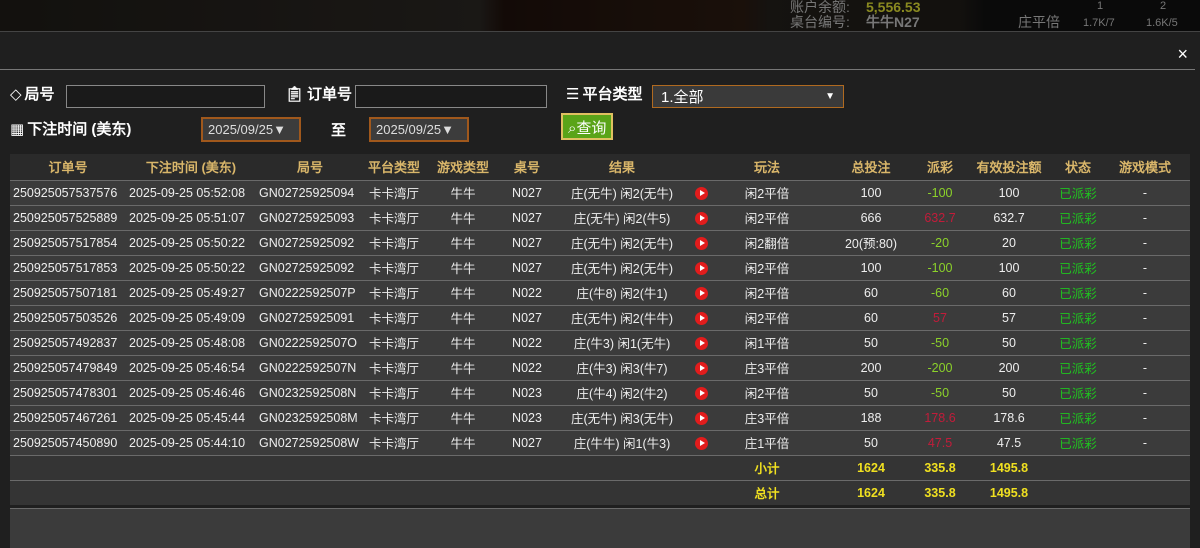 Image resolution: width=1200 pixels, height=548 pixels. Describe the element at coordinates (310, 192) in the screenshot. I see `round-id-cell: GN02725925094` at that location.